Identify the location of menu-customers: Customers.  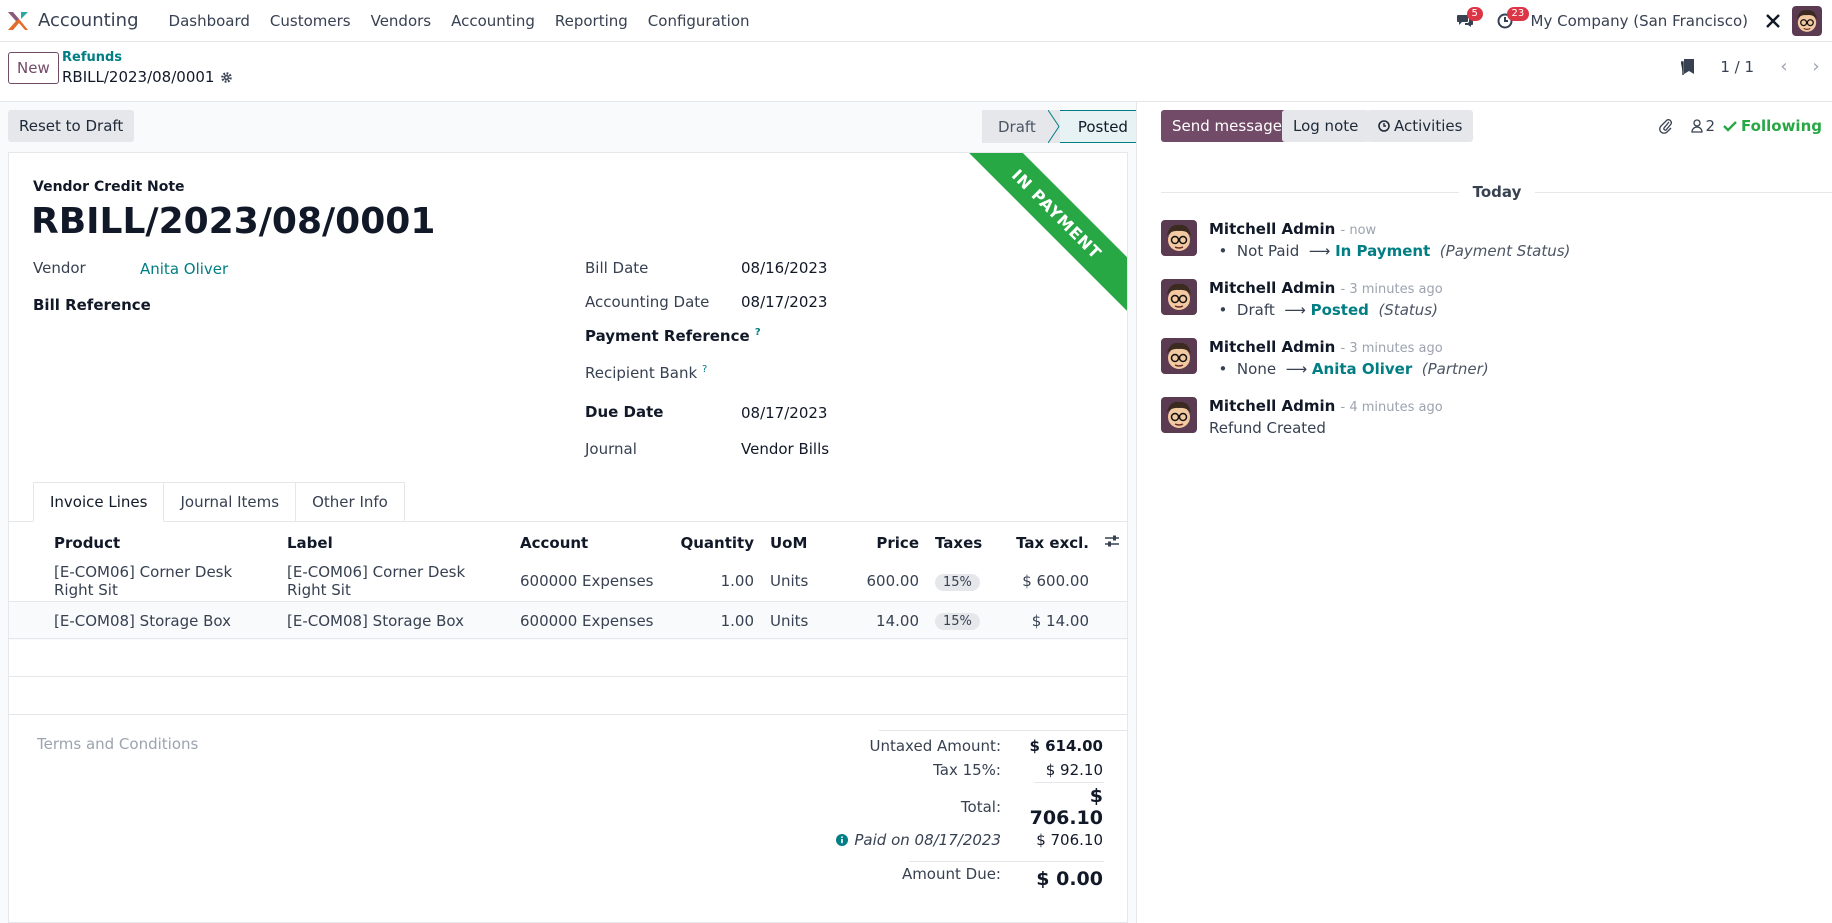
(310, 20).